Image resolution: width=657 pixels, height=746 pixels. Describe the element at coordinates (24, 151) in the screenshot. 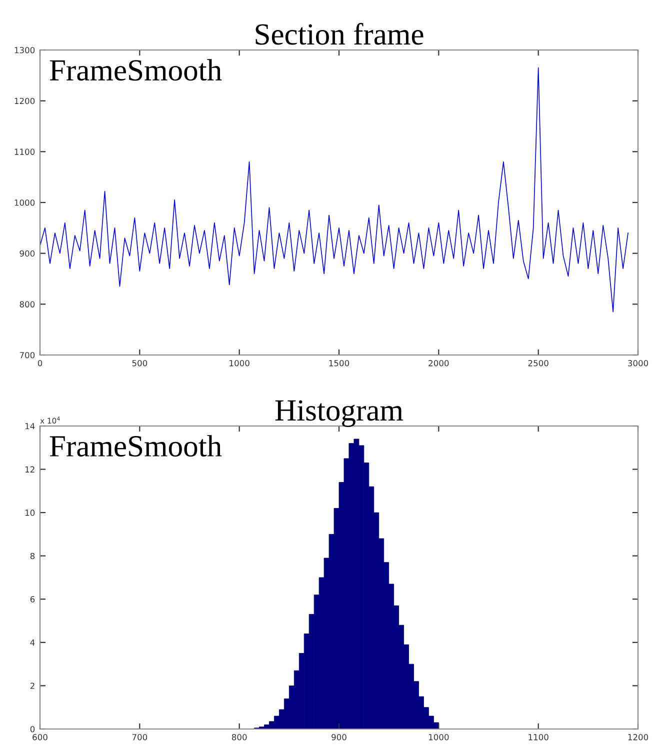

I see `y-tick-label: 1100` at that location.